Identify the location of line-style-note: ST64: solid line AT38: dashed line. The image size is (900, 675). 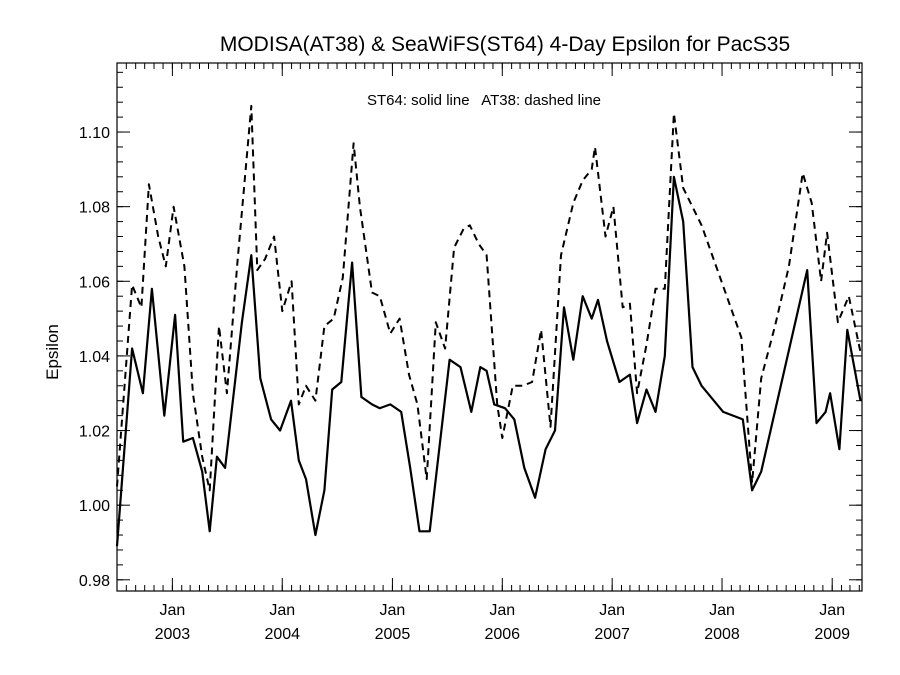
(484, 100).